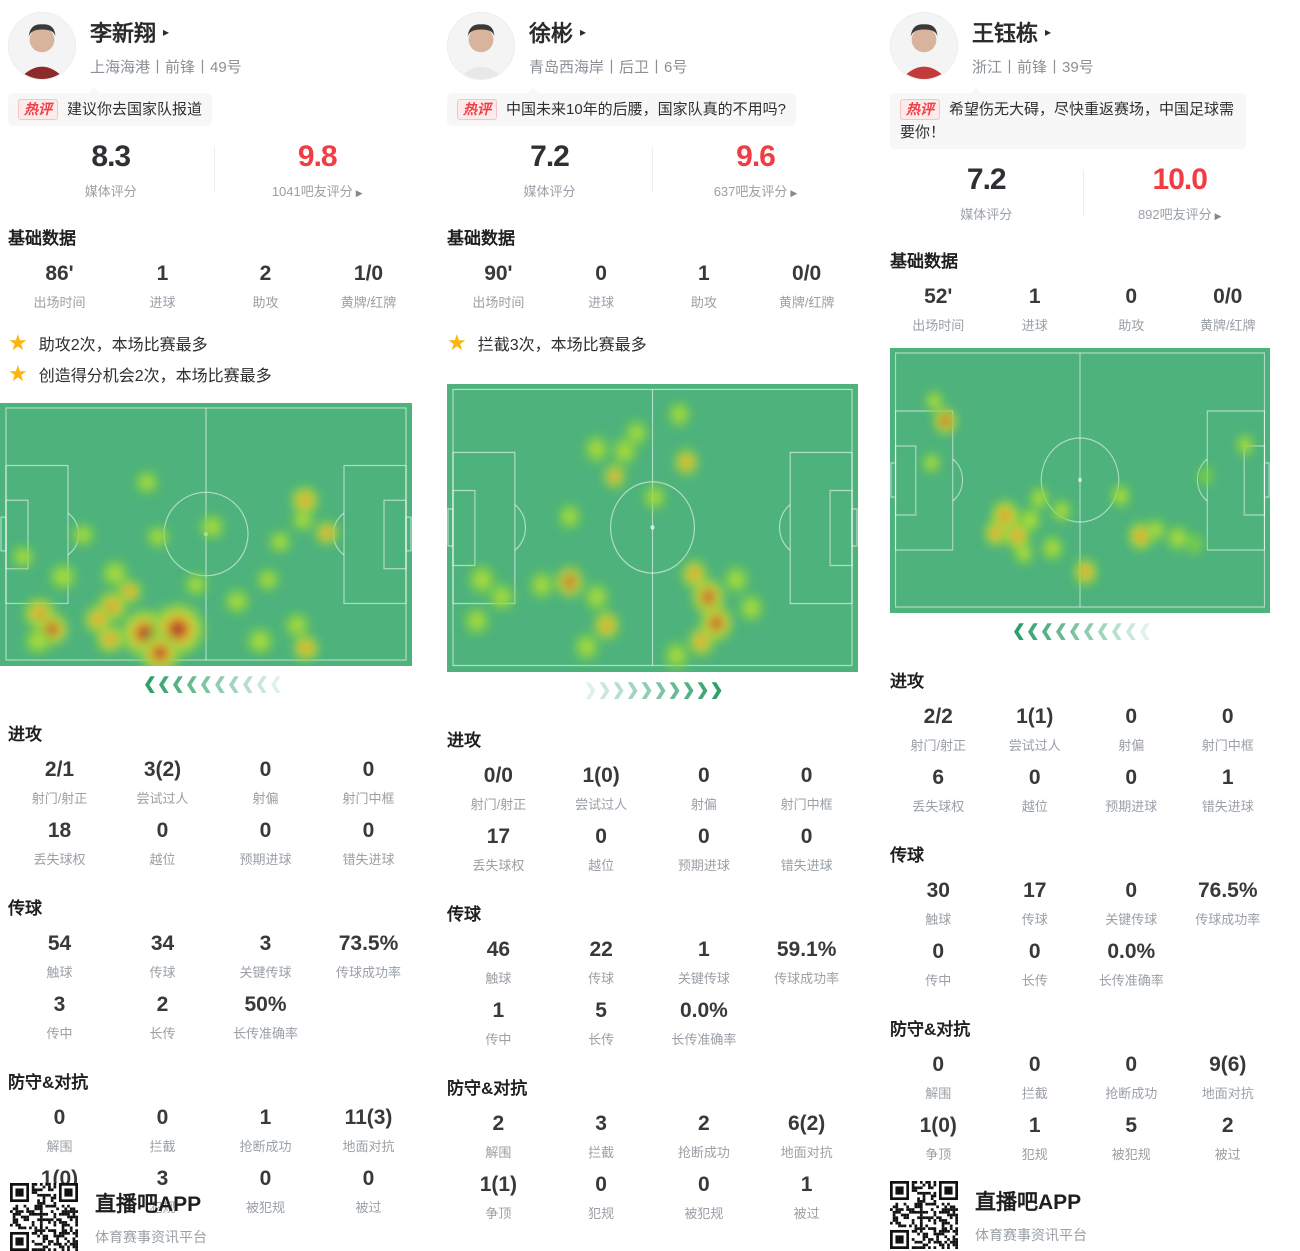  What do you see at coordinates (1033, 32) in the screenshot?
I see `player-name-row: 王钰栋 ▸` at bounding box center [1033, 32].